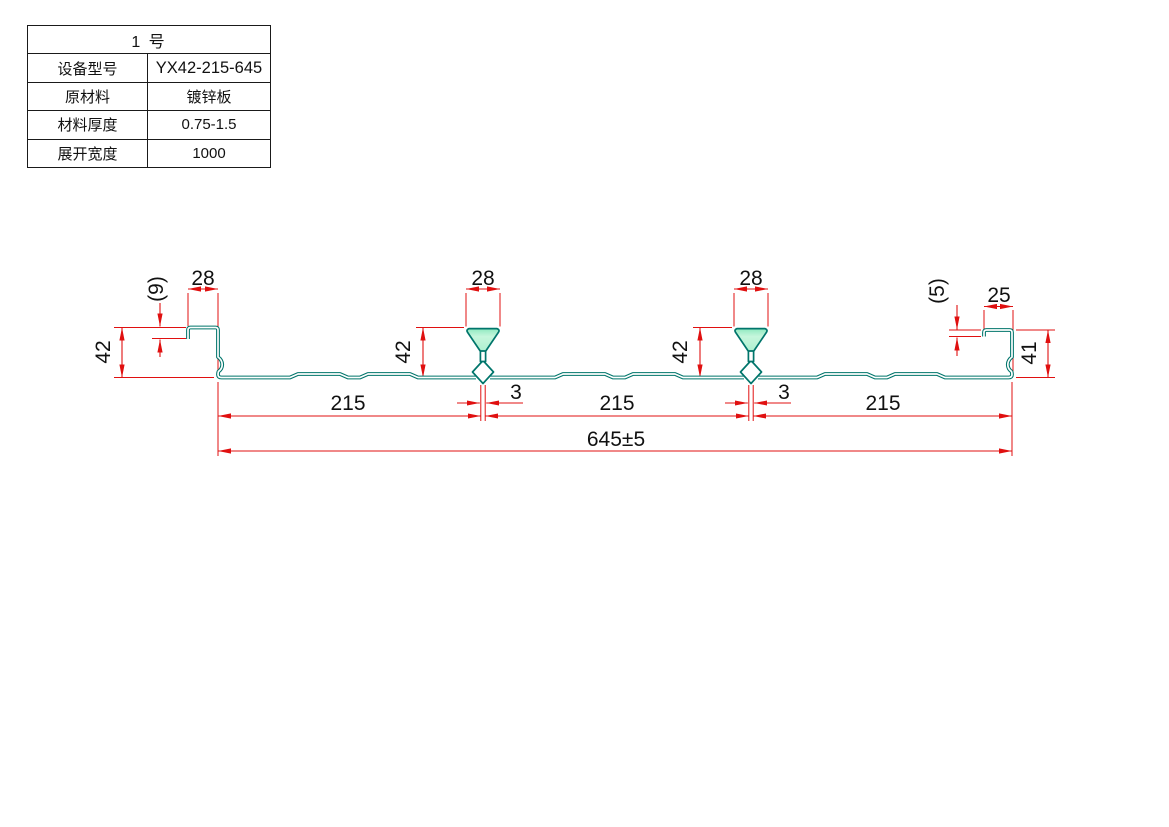  I want to click on dim-label-span2: 215, so click(616, 403).